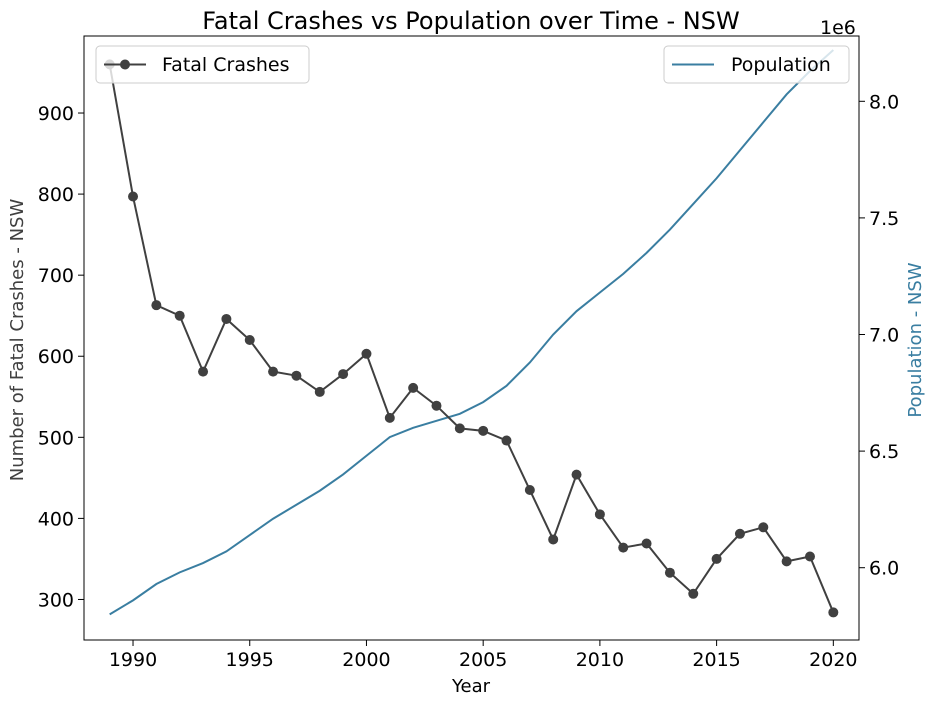 The image size is (936, 705). Describe the element at coordinates (17, 340) in the screenshot. I see `left-y-axis-label: Number of Fatal Crashes - NSW` at that location.